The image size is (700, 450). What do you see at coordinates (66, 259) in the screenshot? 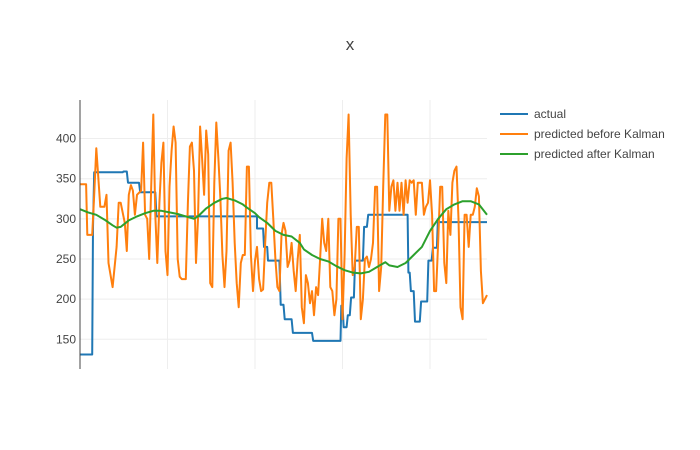
I see `y-tick-label: 250` at bounding box center [66, 259].